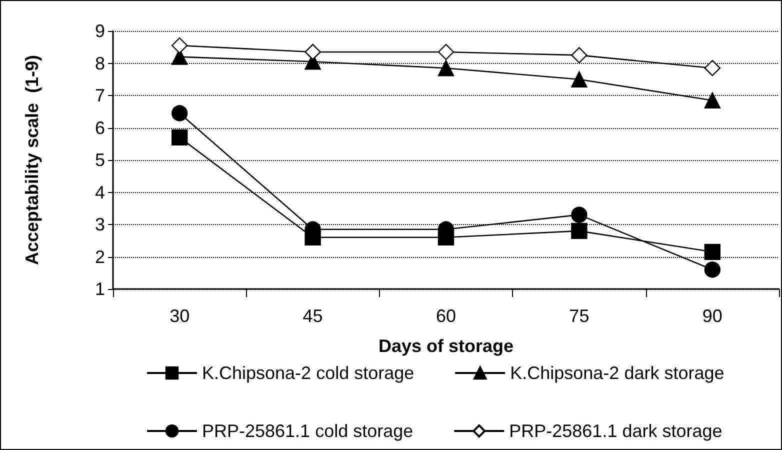  Describe the element at coordinates (617, 373) in the screenshot. I see `legend-label: K.Chipsona-2 dark storage` at that location.